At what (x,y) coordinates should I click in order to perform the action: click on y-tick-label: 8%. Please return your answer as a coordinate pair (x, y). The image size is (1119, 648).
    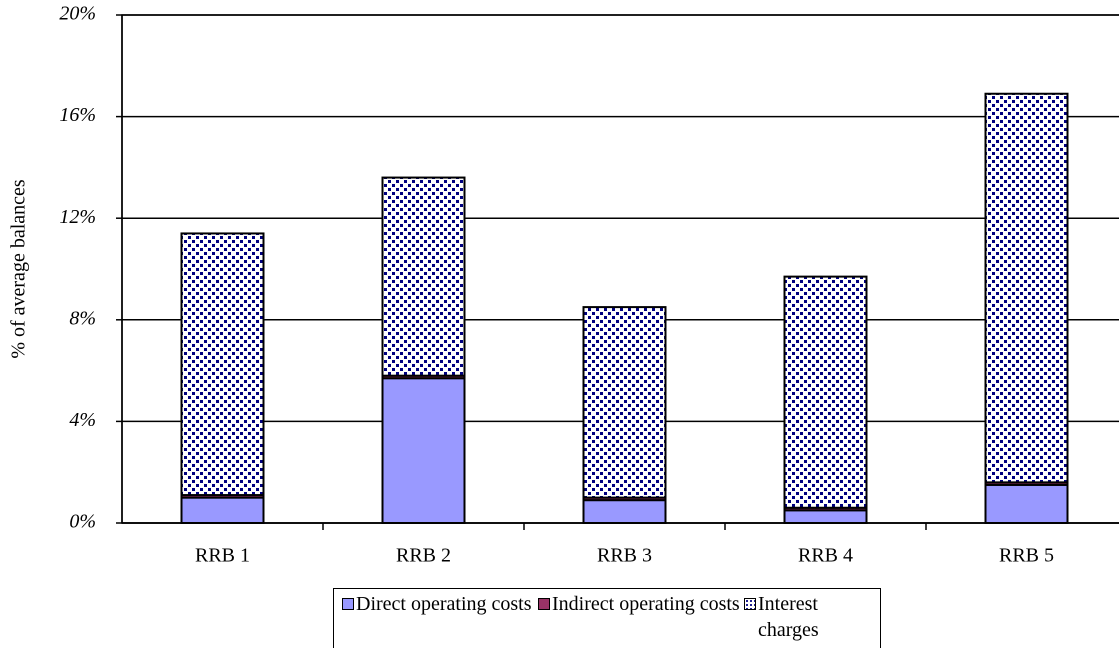
    Looking at the image, I should click on (82, 318).